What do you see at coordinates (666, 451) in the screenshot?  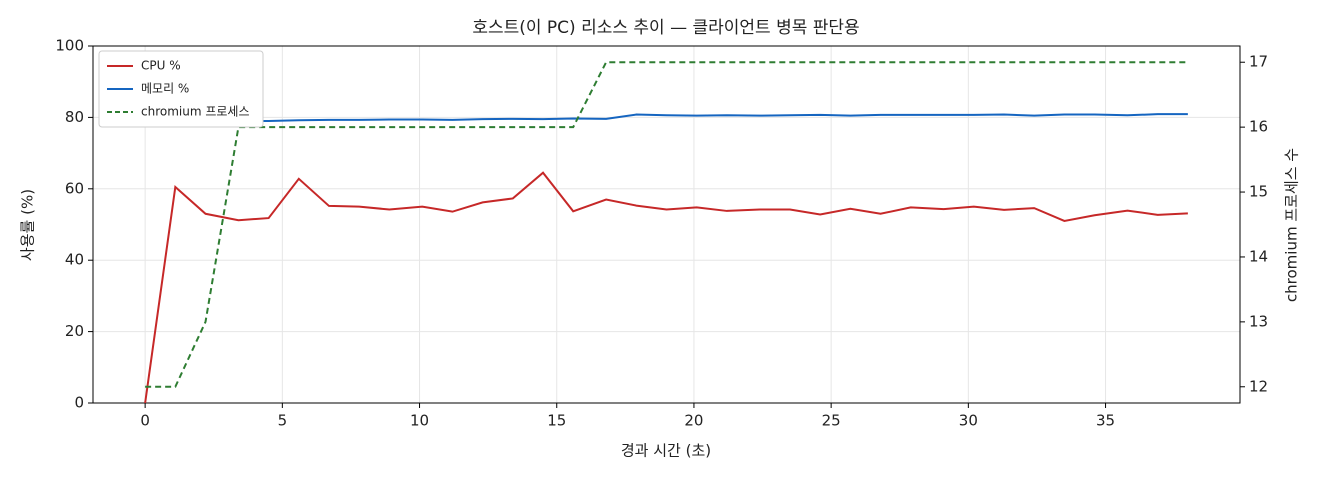 I see `x-axis-label: 경과 시간 (초)` at bounding box center [666, 451].